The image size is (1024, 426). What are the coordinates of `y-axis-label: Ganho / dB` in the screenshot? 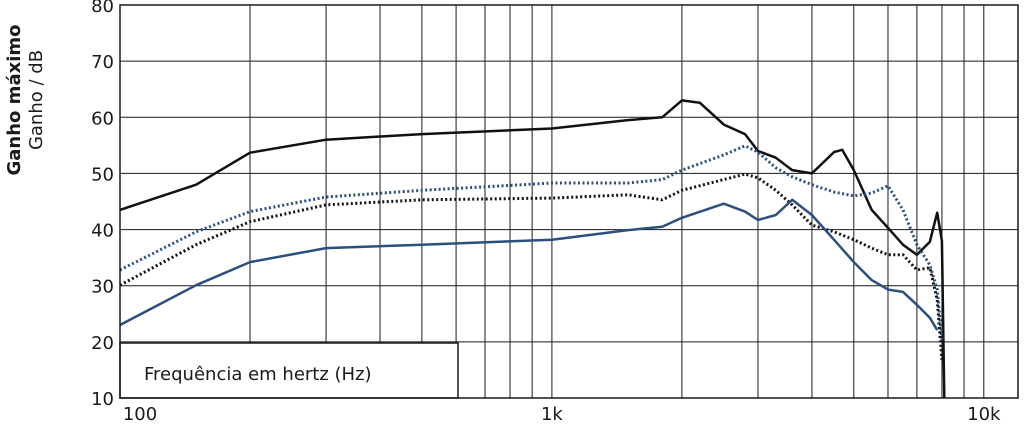 It's located at (36, 100).